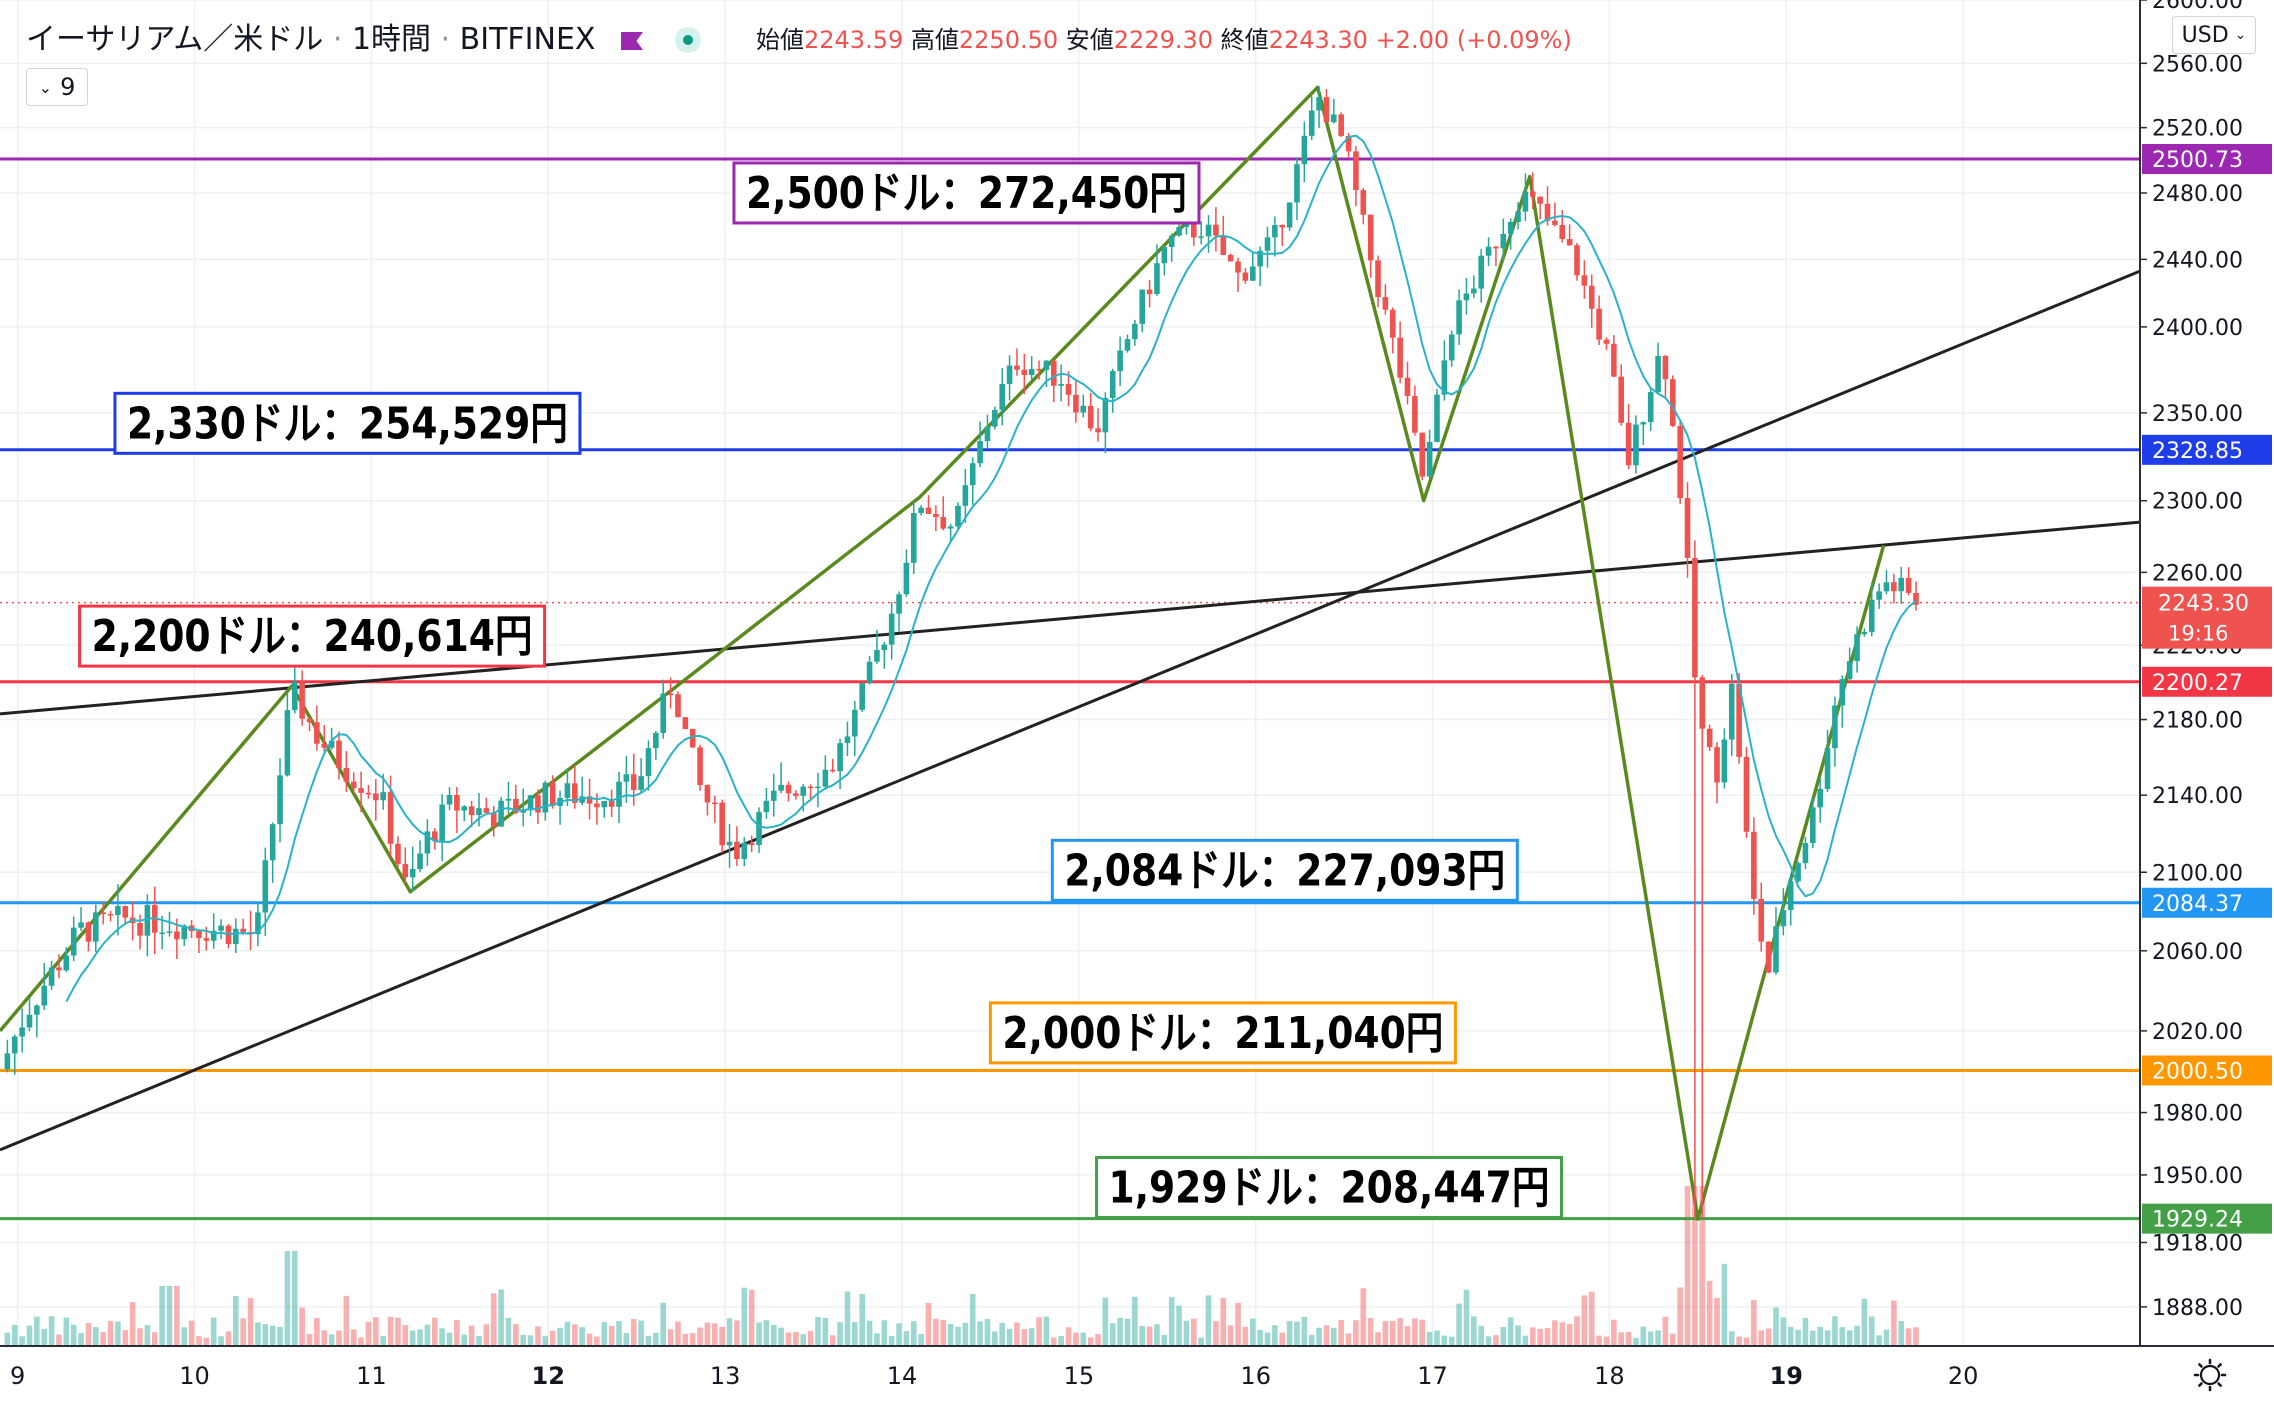 Image resolution: width=2274 pixels, height=1414 pixels. What do you see at coordinates (2197, 7) in the screenshot?
I see `price-tick-label: 2600.00` at bounding box center [2197, 7].